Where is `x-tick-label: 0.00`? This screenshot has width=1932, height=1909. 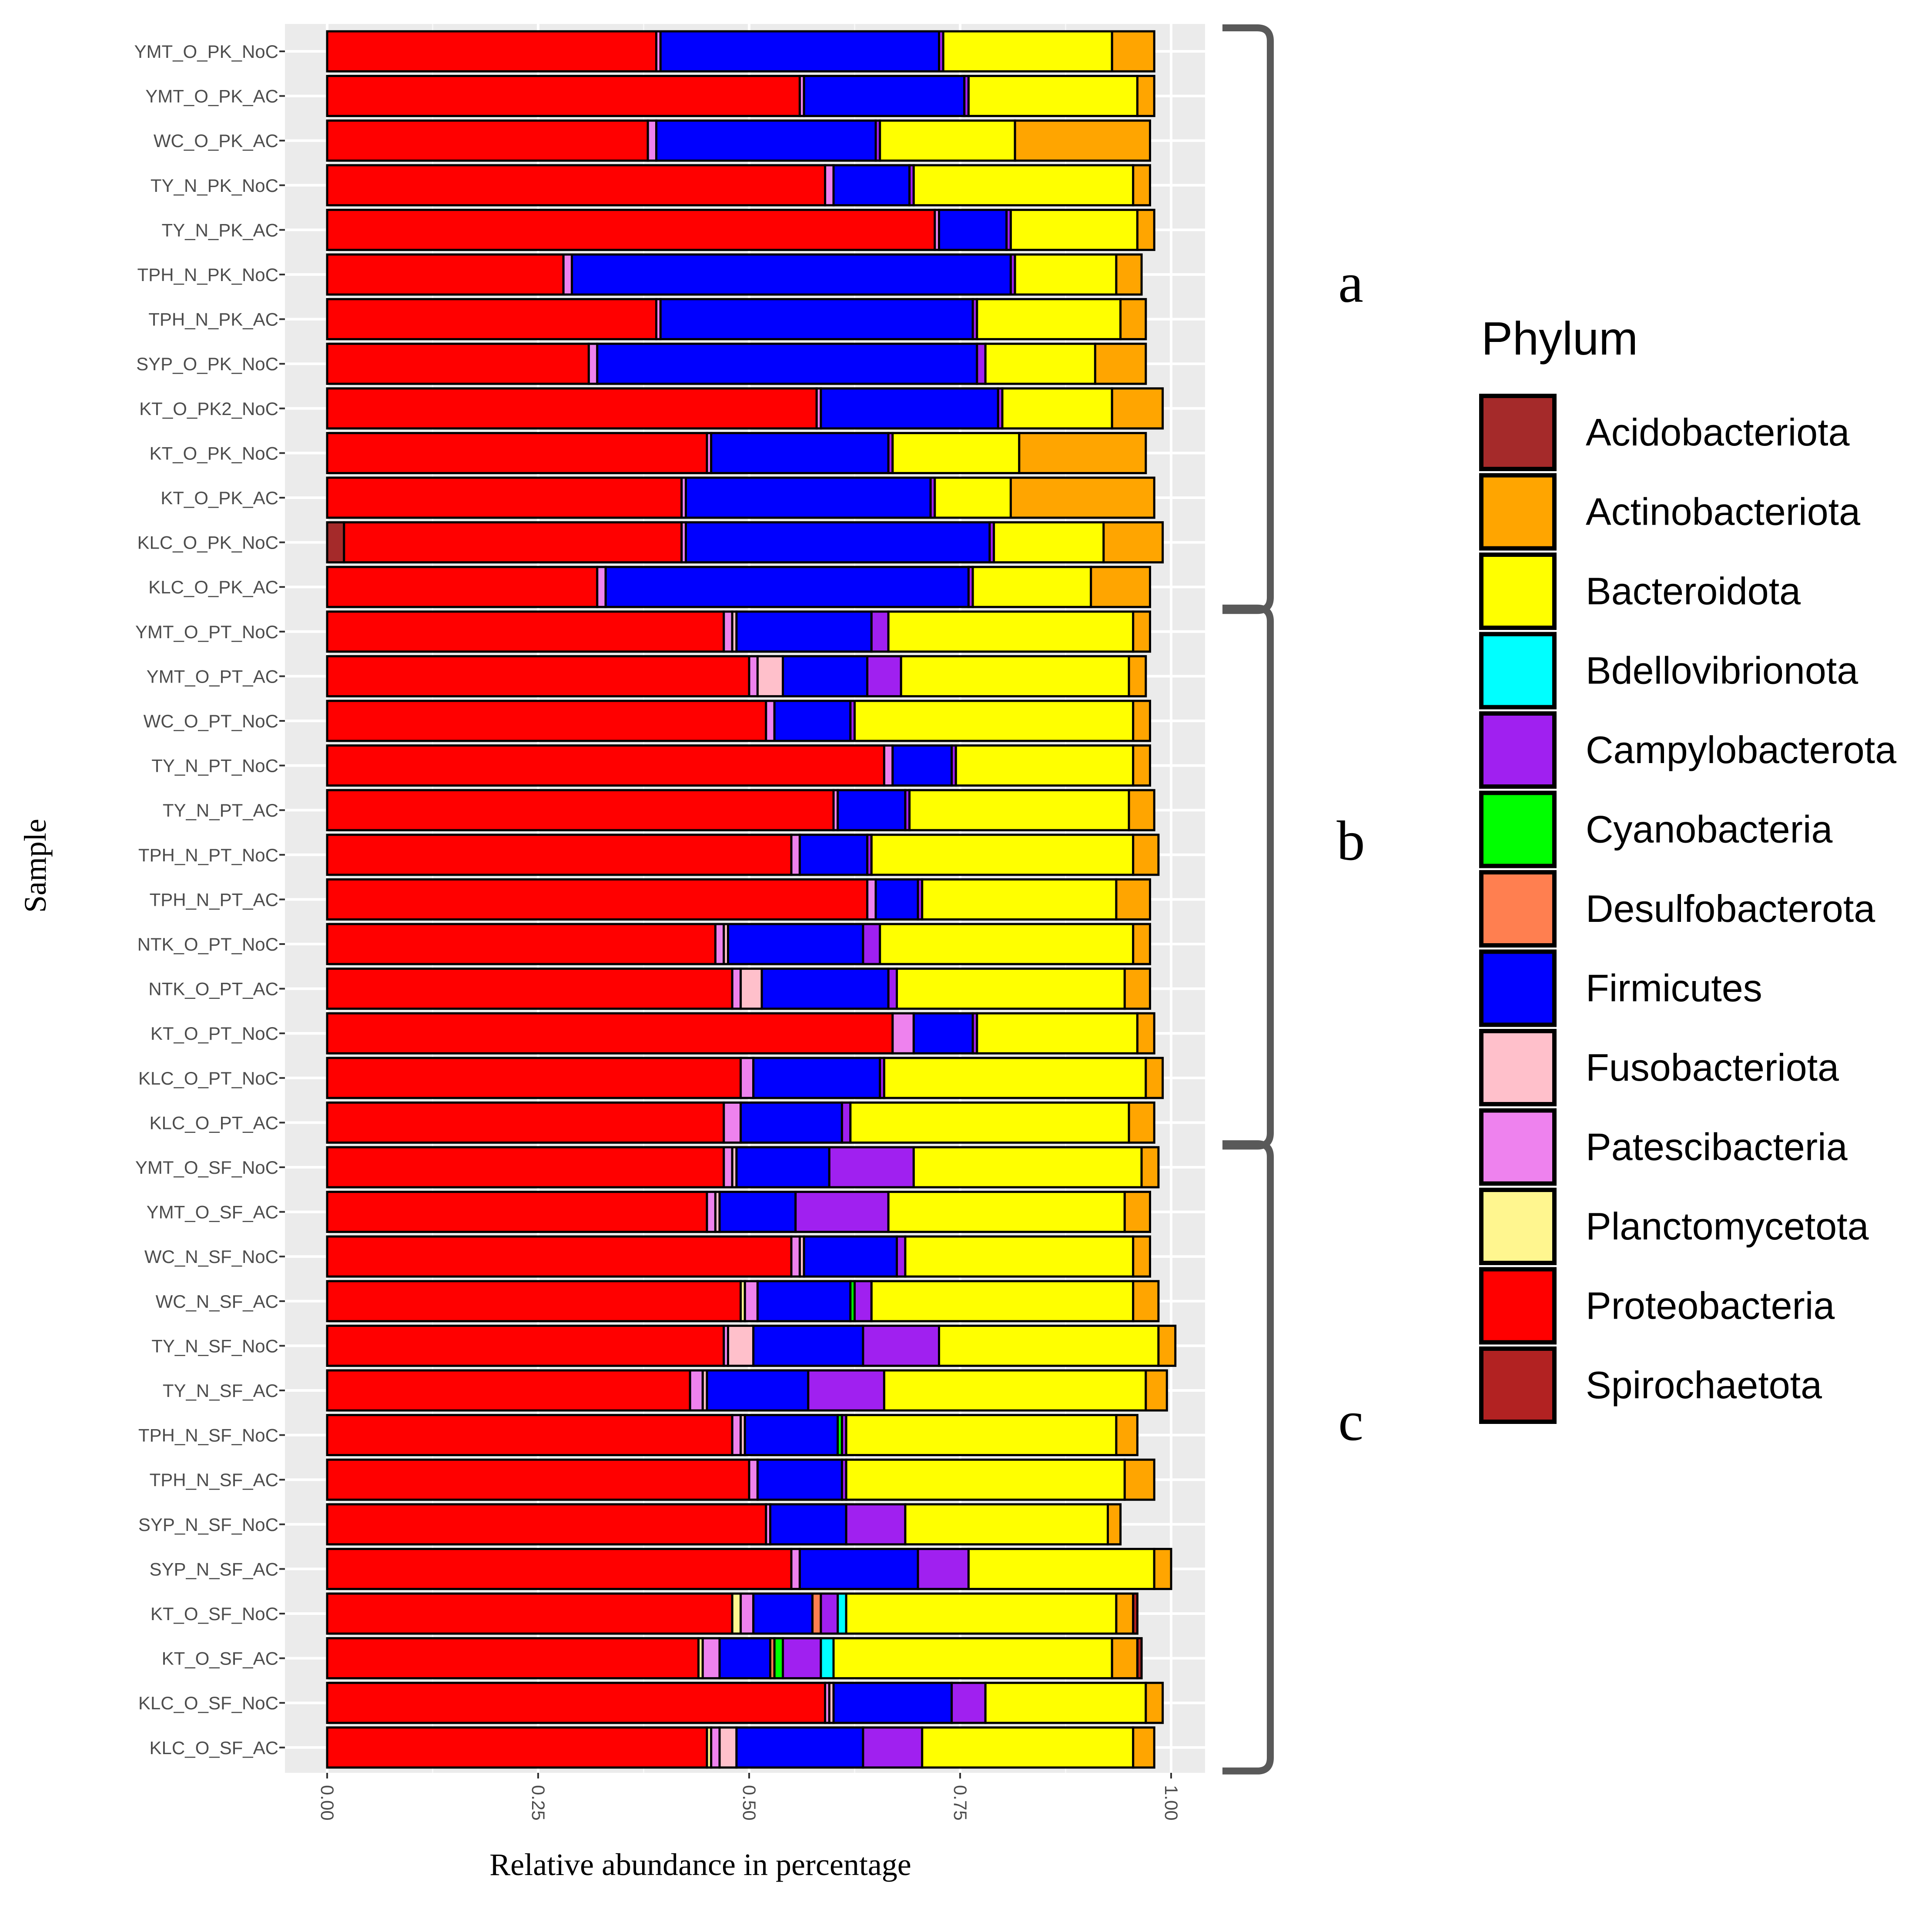
x-tick-label: 0.00 is located at coordinates (327, 1803).